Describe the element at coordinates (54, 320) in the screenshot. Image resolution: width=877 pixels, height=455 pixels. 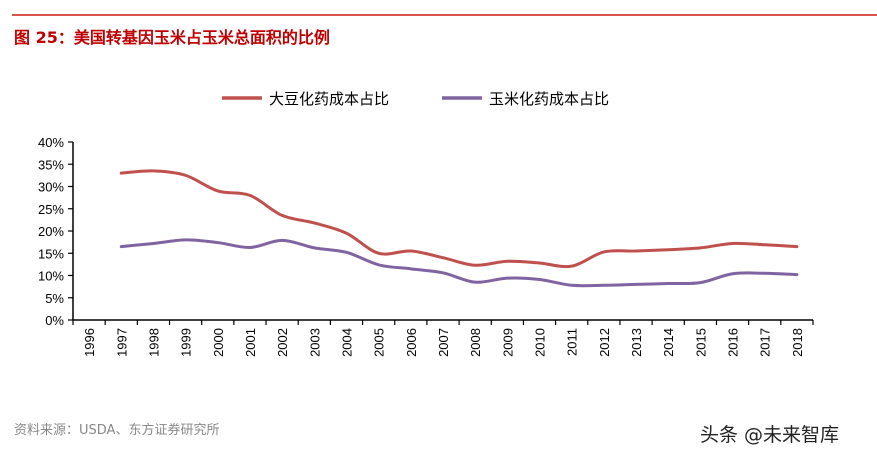
I see `y-tick-label: 0%` at that location.